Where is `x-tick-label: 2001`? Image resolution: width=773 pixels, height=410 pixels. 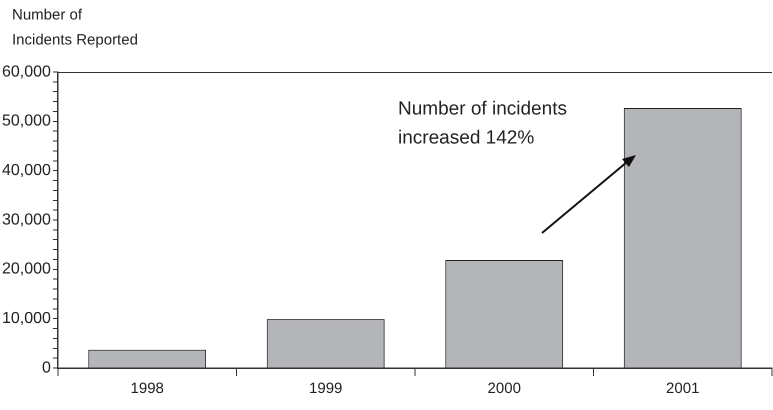 x-tick-label: 2001 is located at coordinates (683, 389).